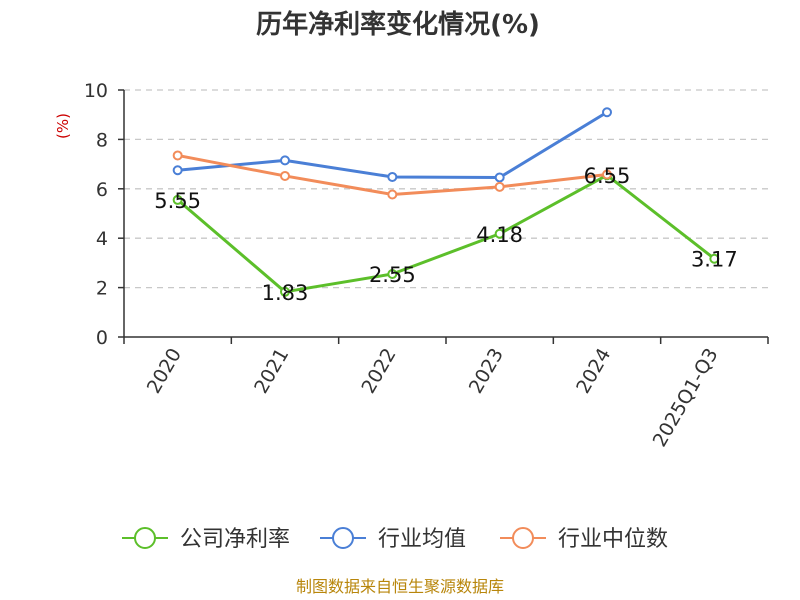 The height and width of the screenshot is (600, 800). I want to click on y-tick-label: 0, so click(102, 338).